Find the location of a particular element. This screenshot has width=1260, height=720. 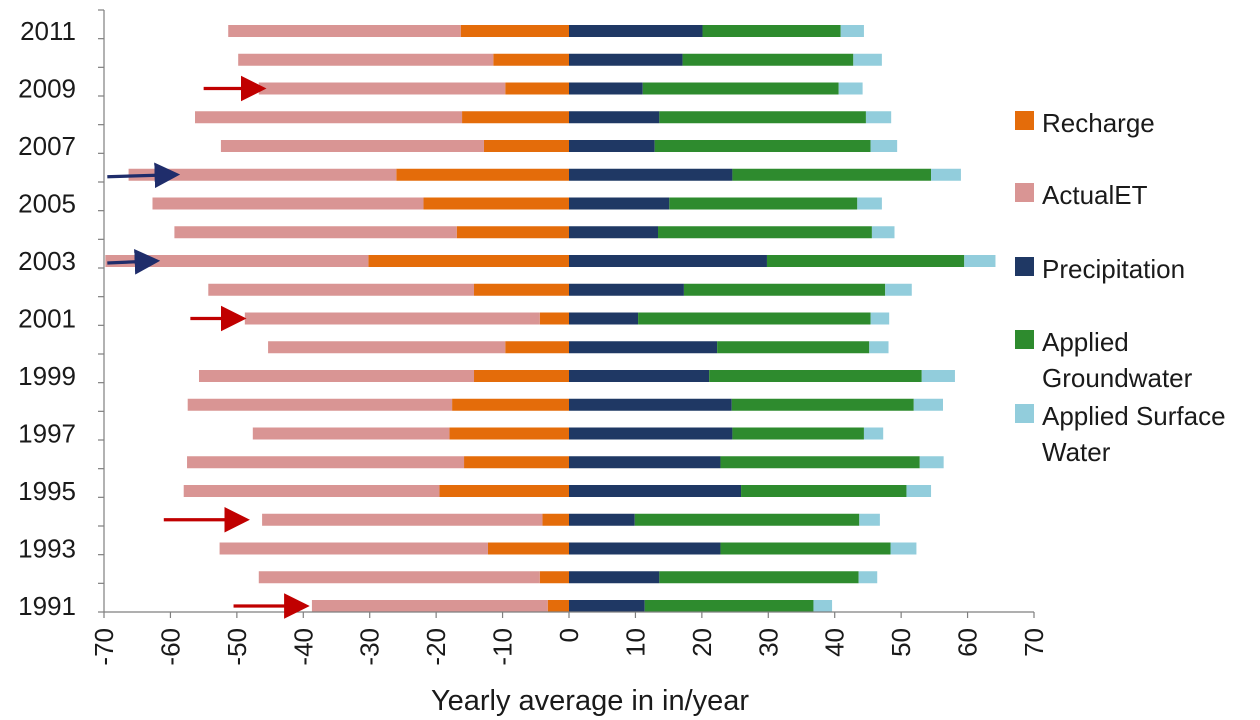

bar-recharge-2011 is located at coordinates (514, 31).